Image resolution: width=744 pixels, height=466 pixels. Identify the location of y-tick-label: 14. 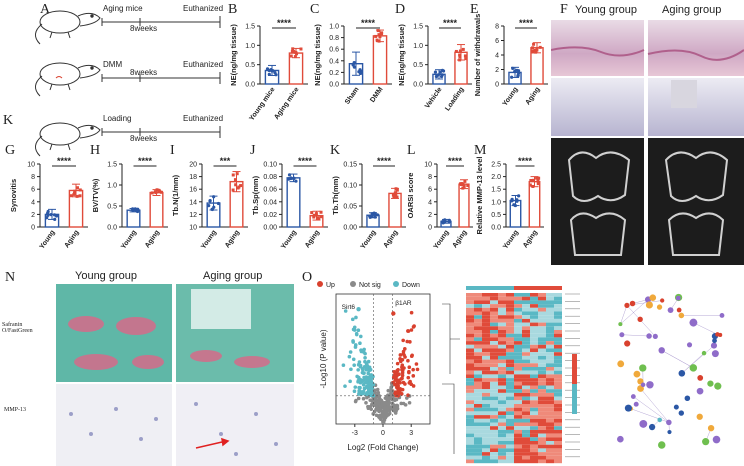
(193, 202).